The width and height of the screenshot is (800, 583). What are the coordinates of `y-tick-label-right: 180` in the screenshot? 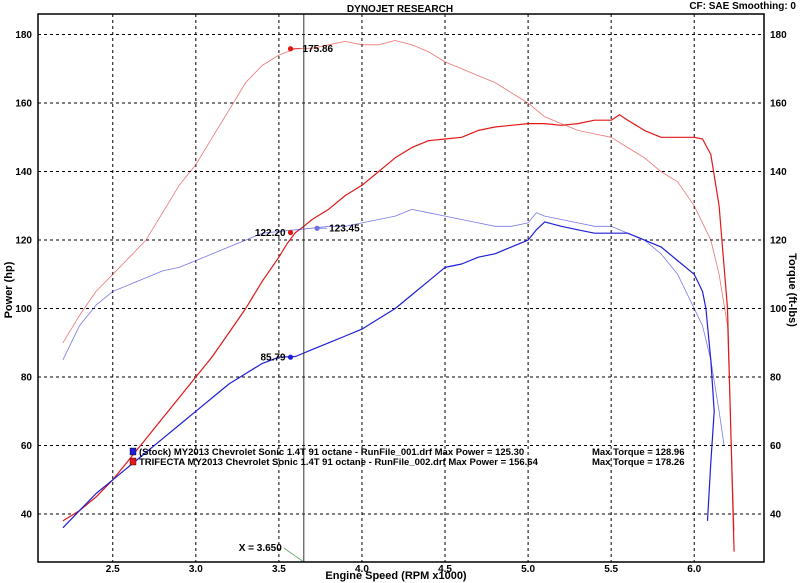 It's located at (778, 35).